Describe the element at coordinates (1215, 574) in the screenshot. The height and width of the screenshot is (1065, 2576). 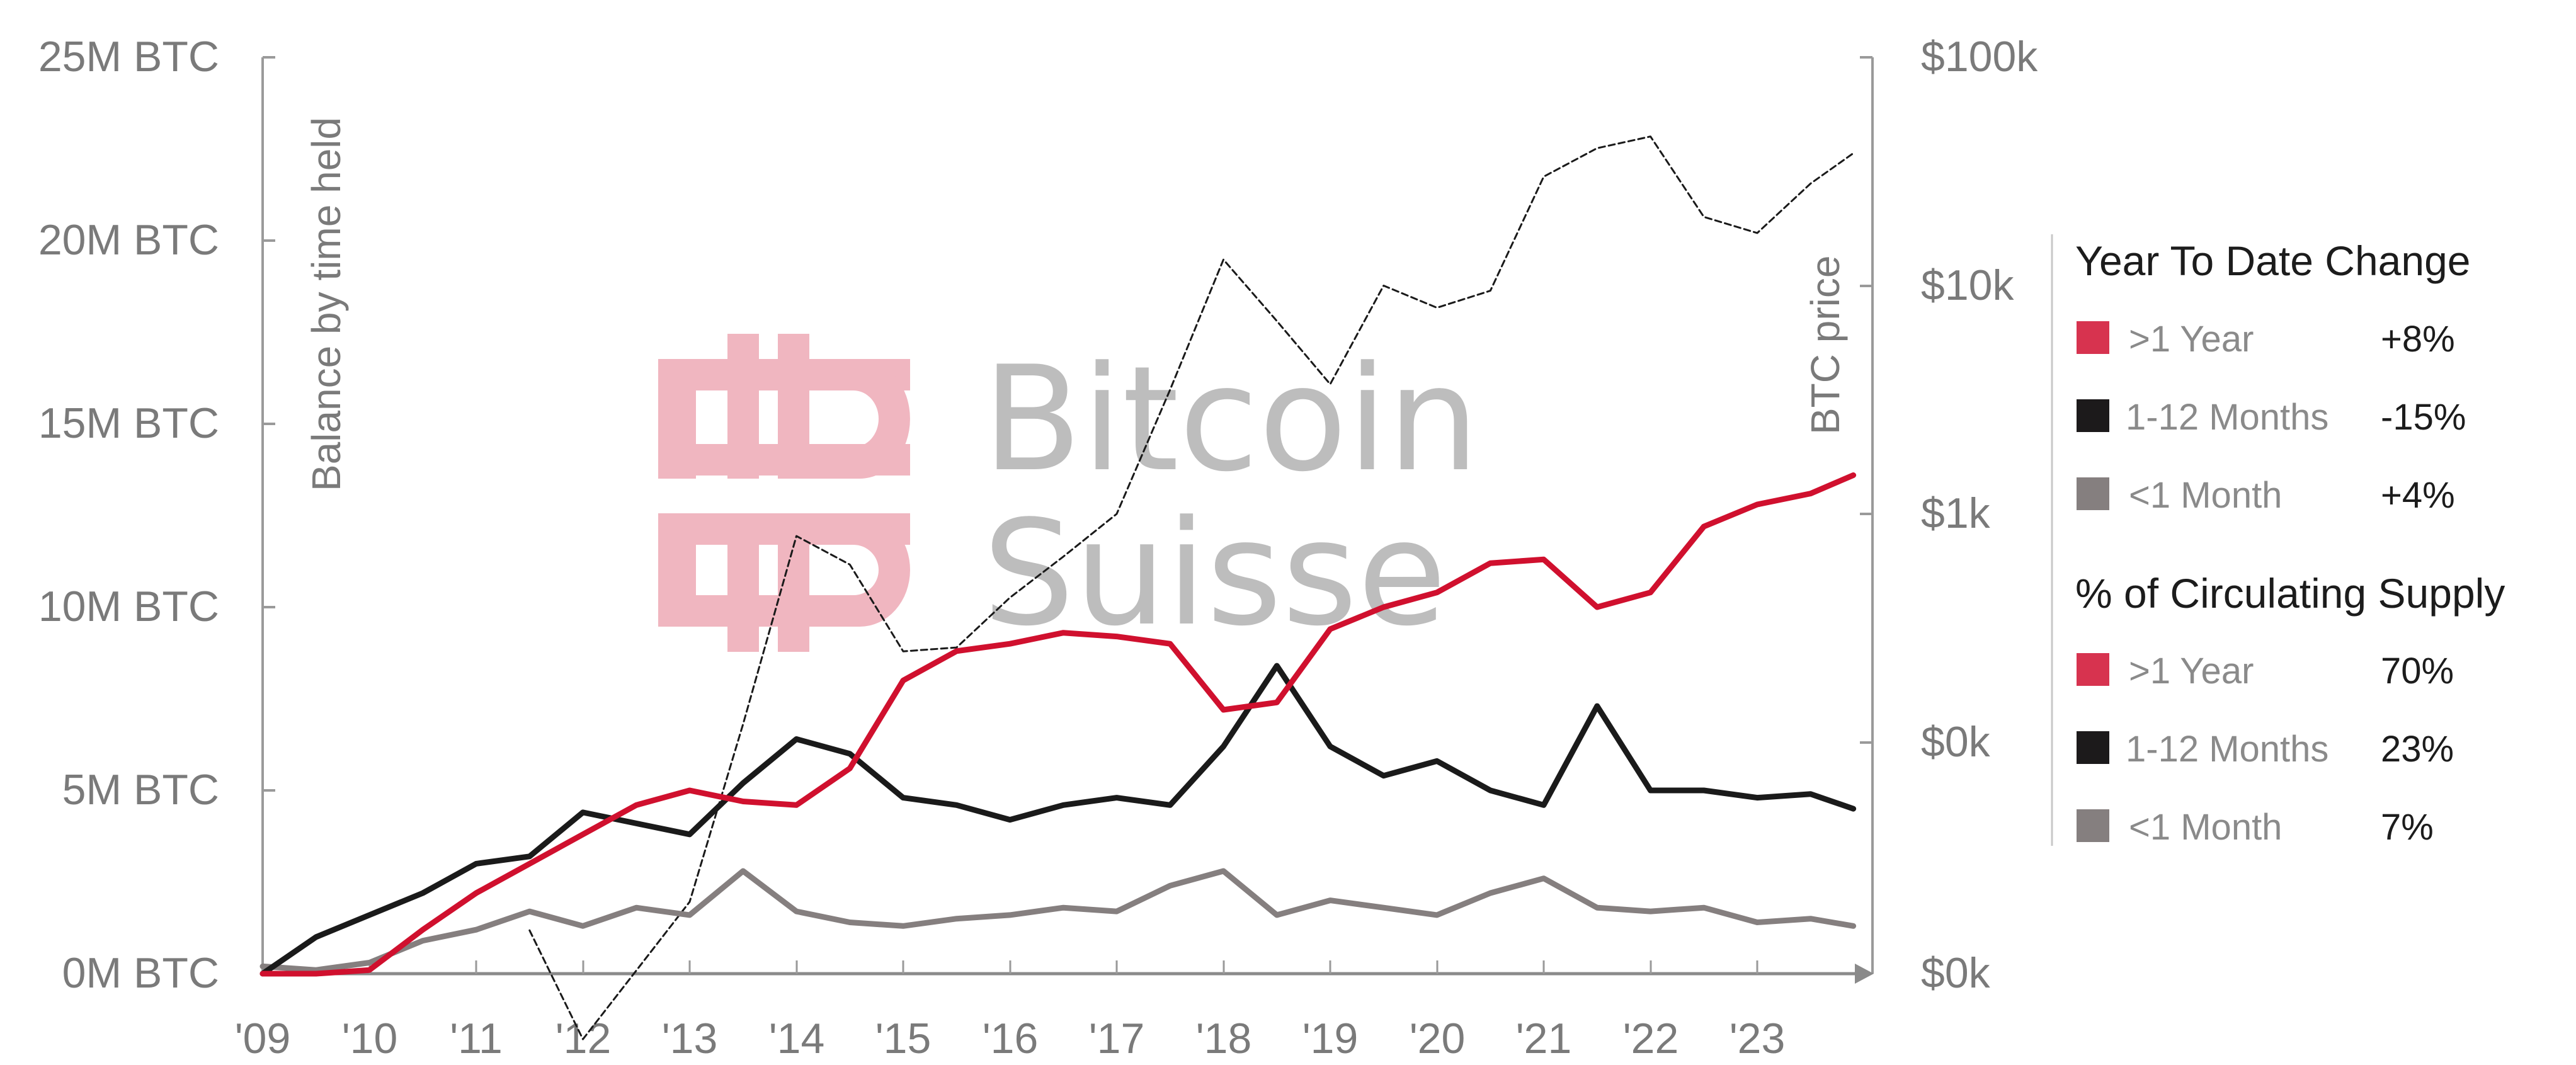
I see `watermark-text-suisse: Suisse` at that location.